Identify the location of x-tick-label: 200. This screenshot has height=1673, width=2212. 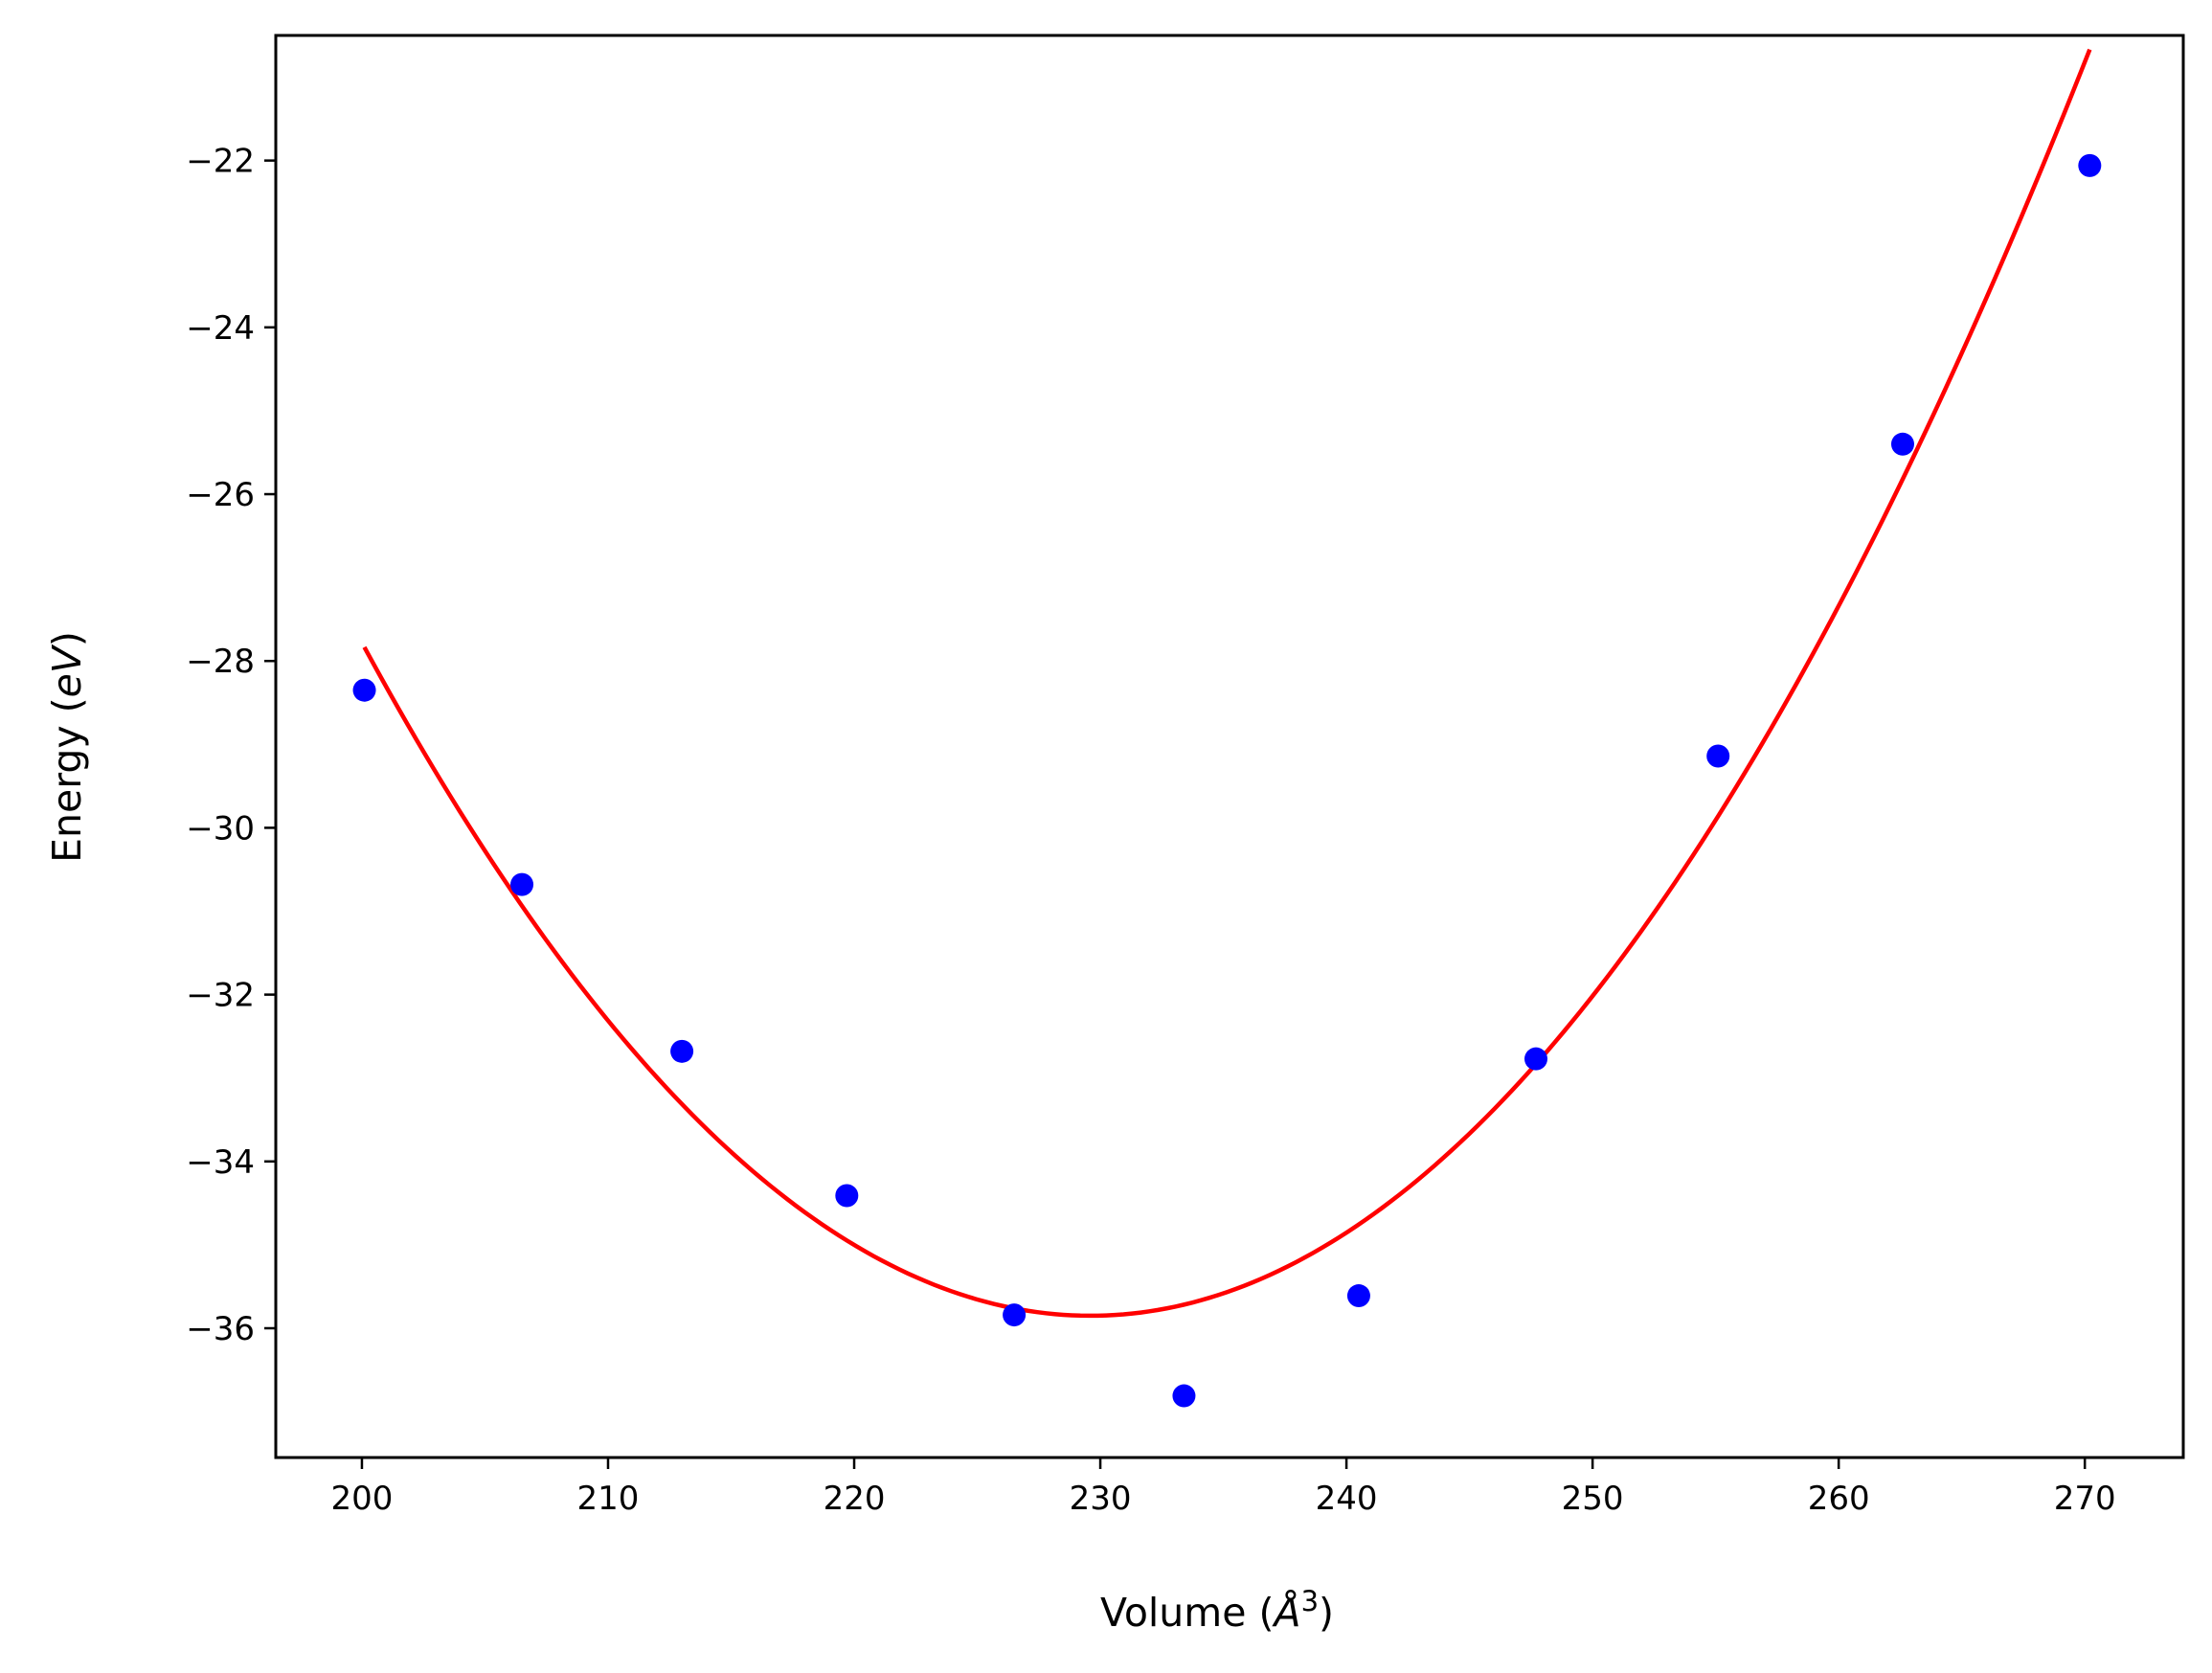
(362, 1499).